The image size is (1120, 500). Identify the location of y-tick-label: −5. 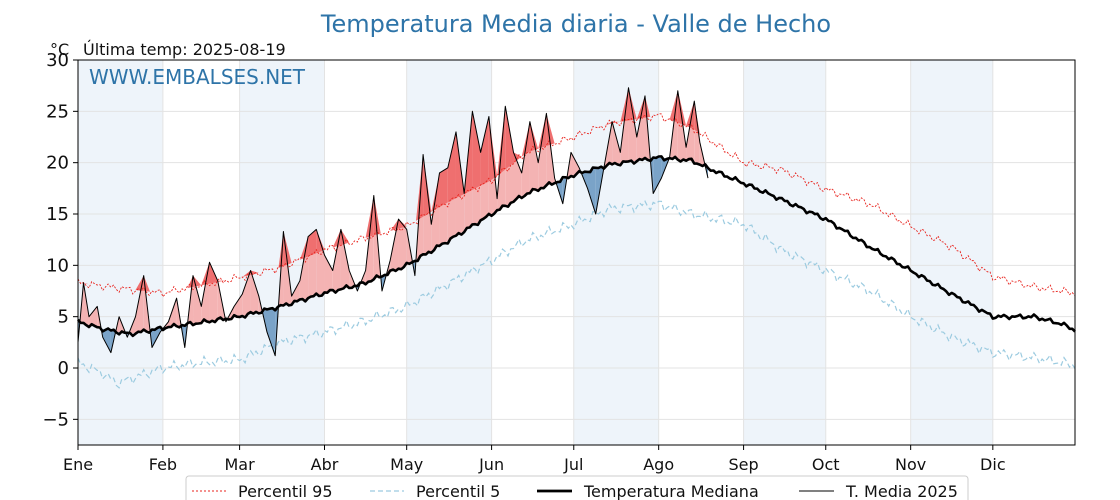
(55, 419).